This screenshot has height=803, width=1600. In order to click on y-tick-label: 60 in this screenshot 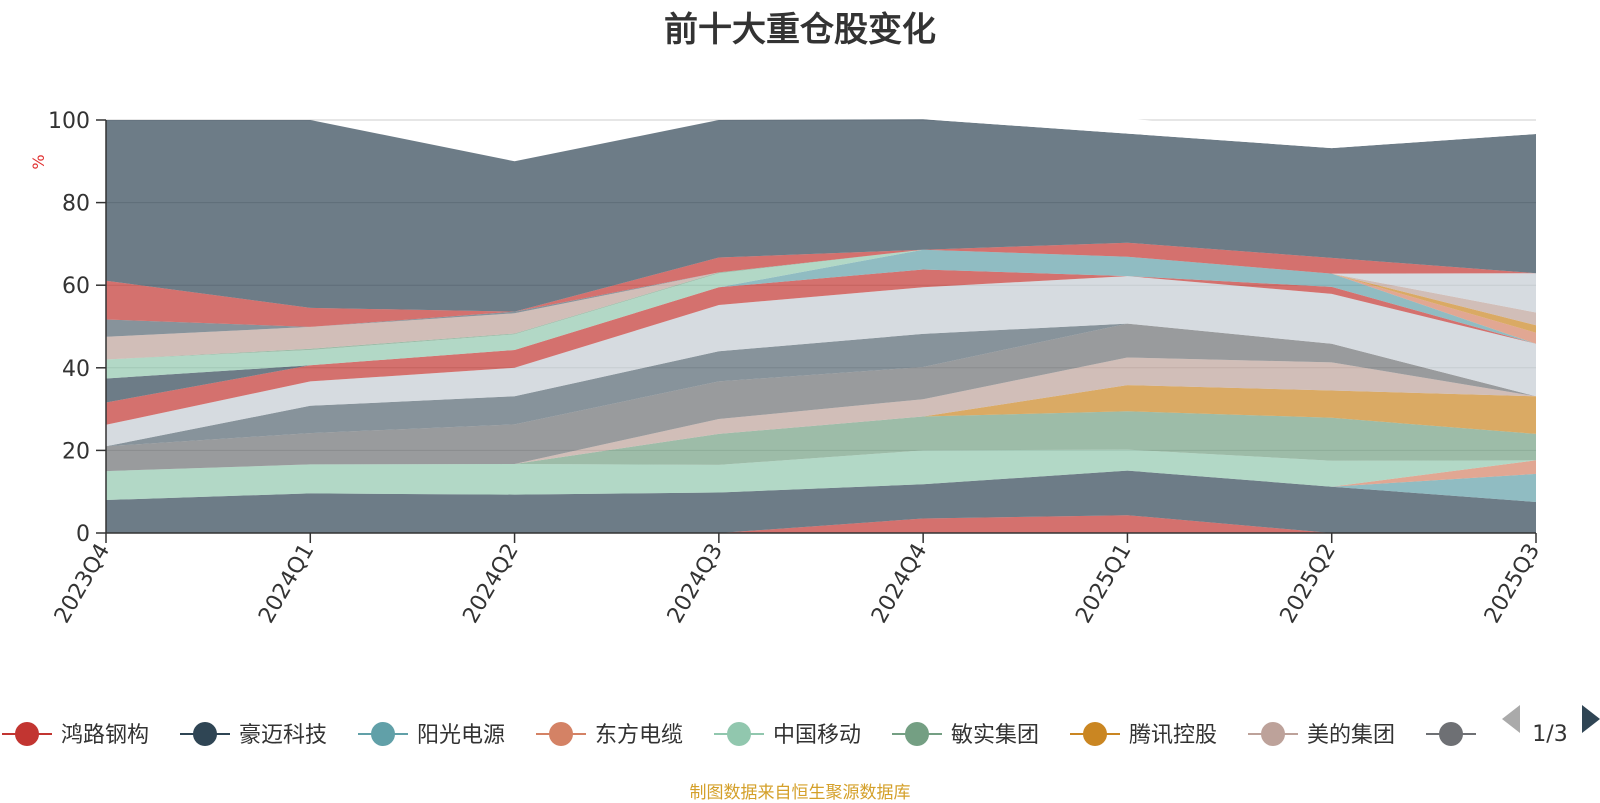, I will do `click(76, 286)`.